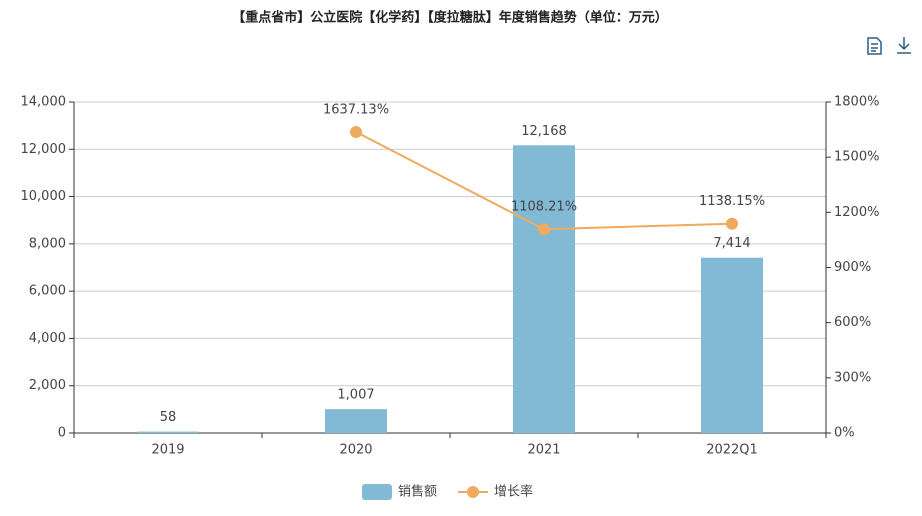 Image resolution: width=922 pixels, height=516 pixels. Describe the element at coordinates (513, 492) in the screenshot. I see `legend-label: 增长率` at that location.